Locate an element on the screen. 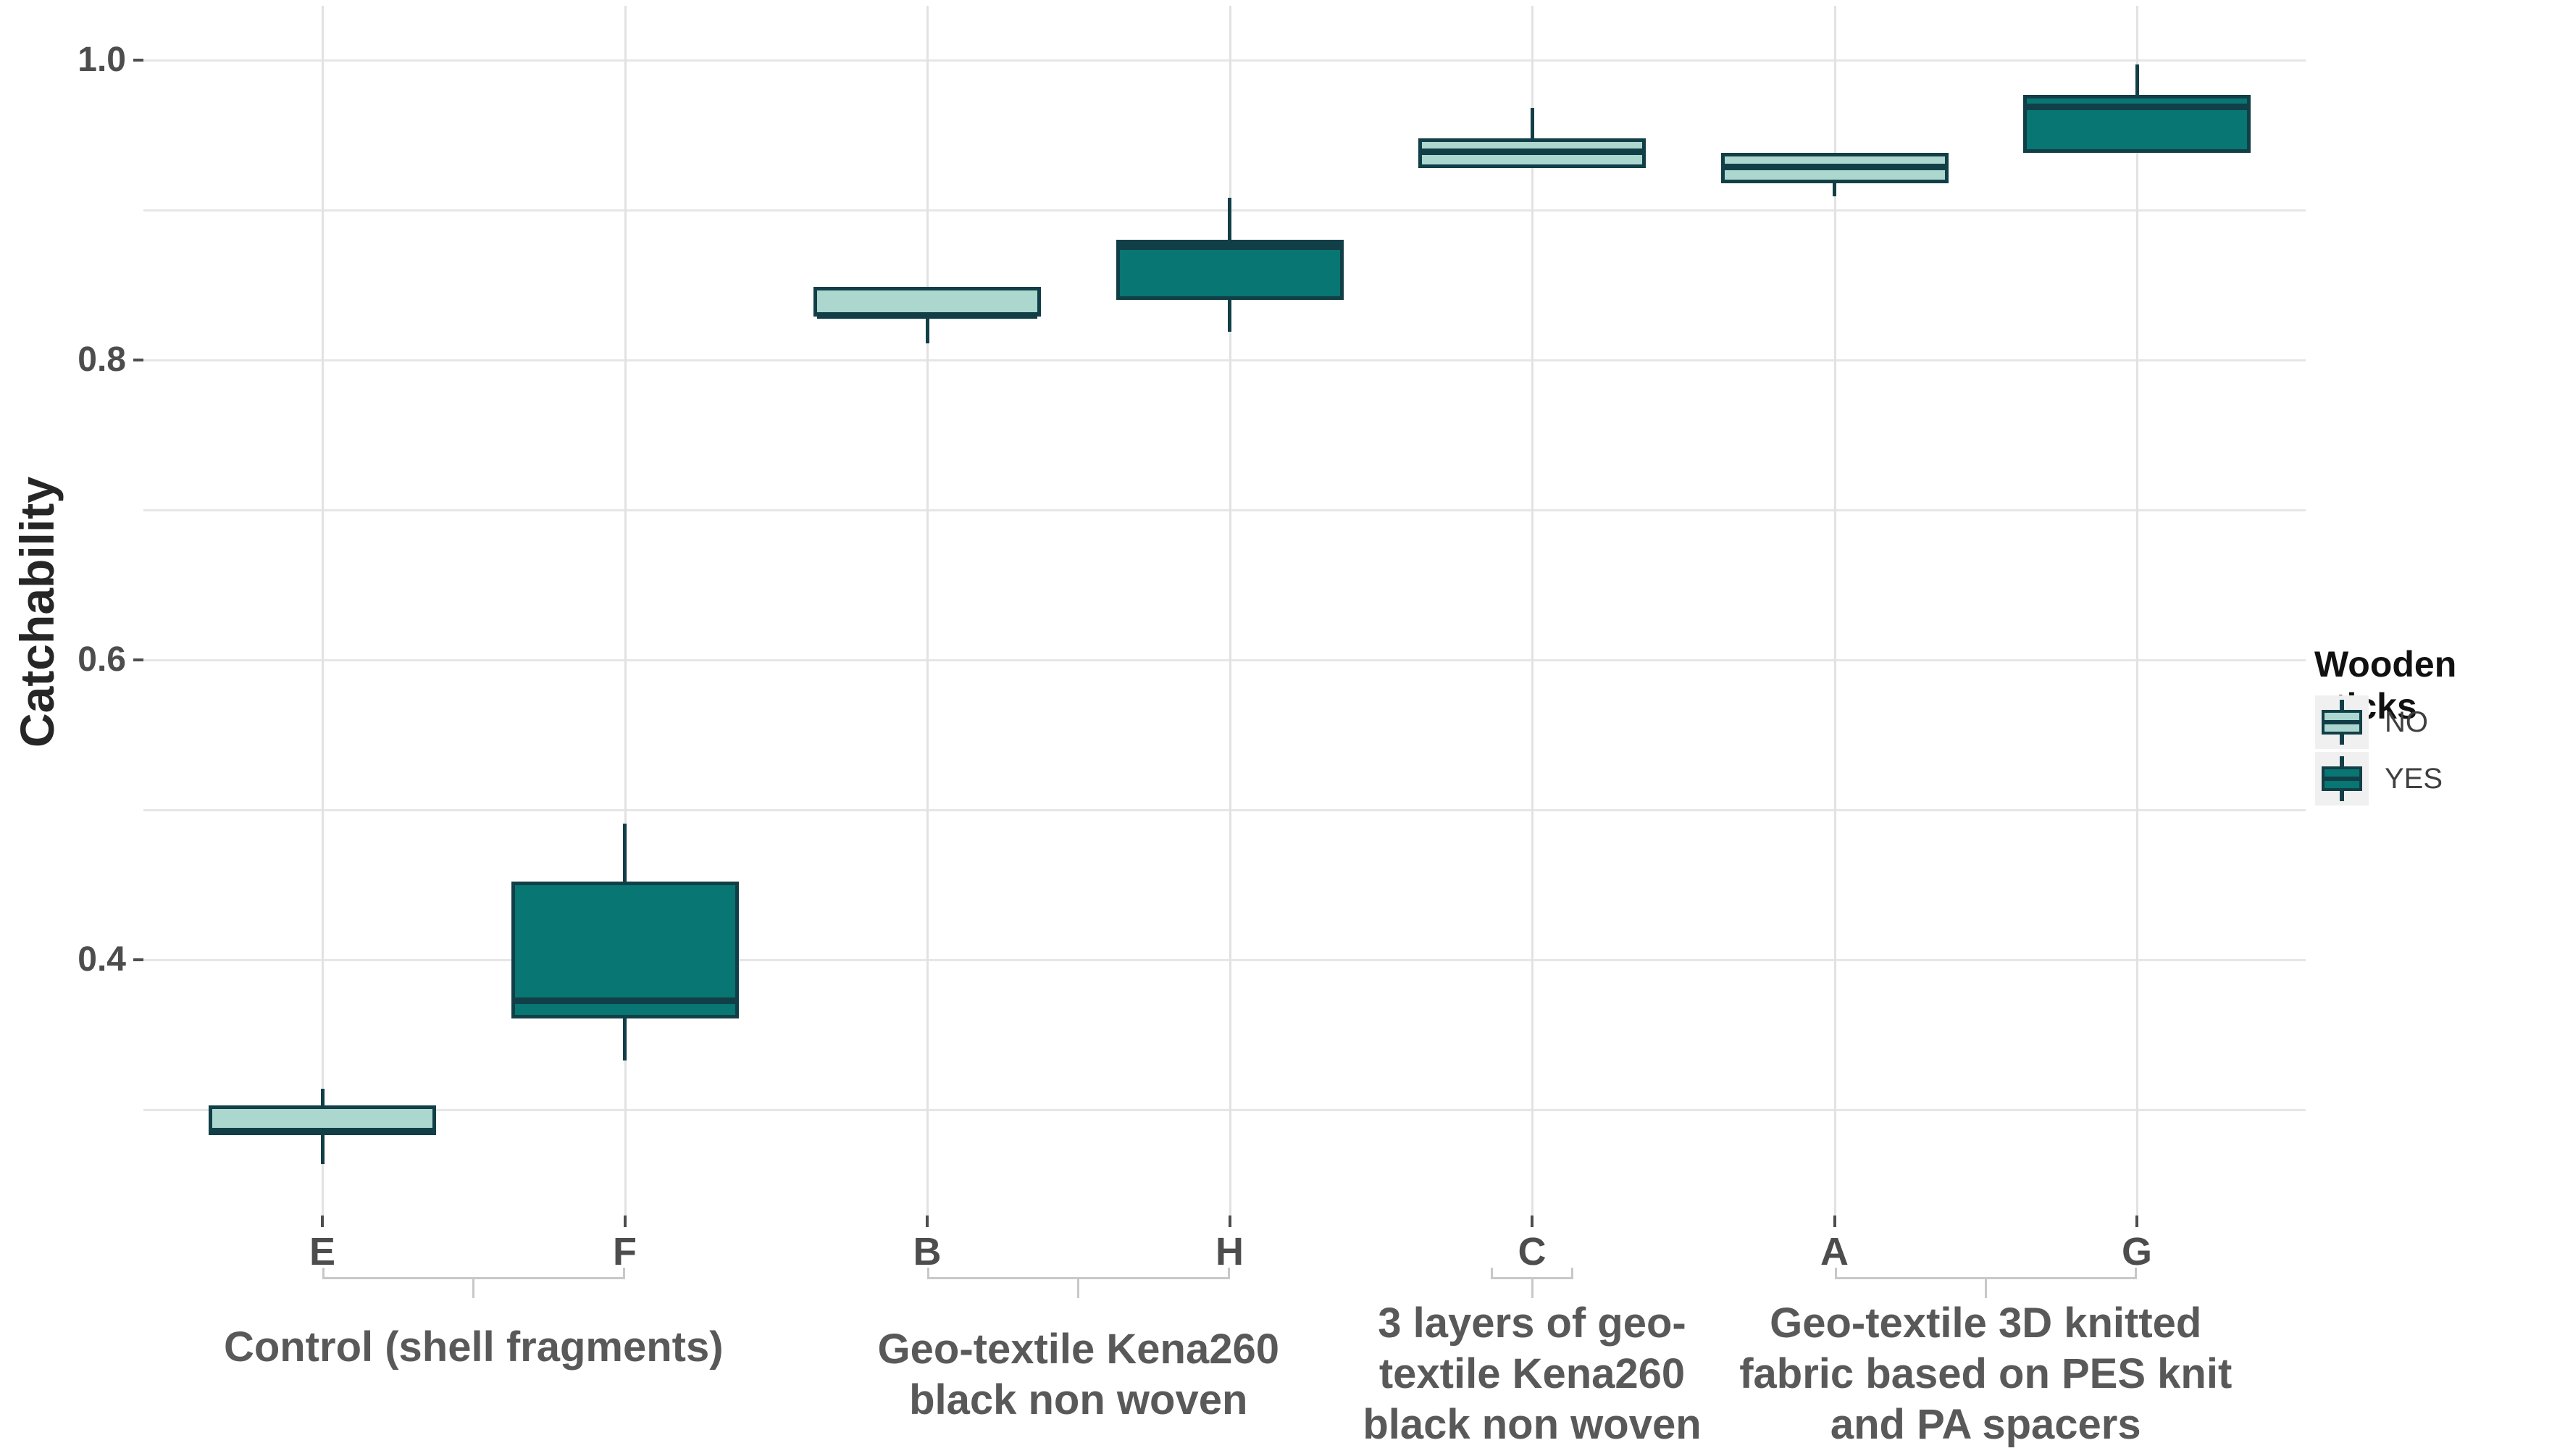 The width and height of the screenshot is (2565, 1456). y-axis-tick-label: 0.6 is located at coordinates (102, 659).